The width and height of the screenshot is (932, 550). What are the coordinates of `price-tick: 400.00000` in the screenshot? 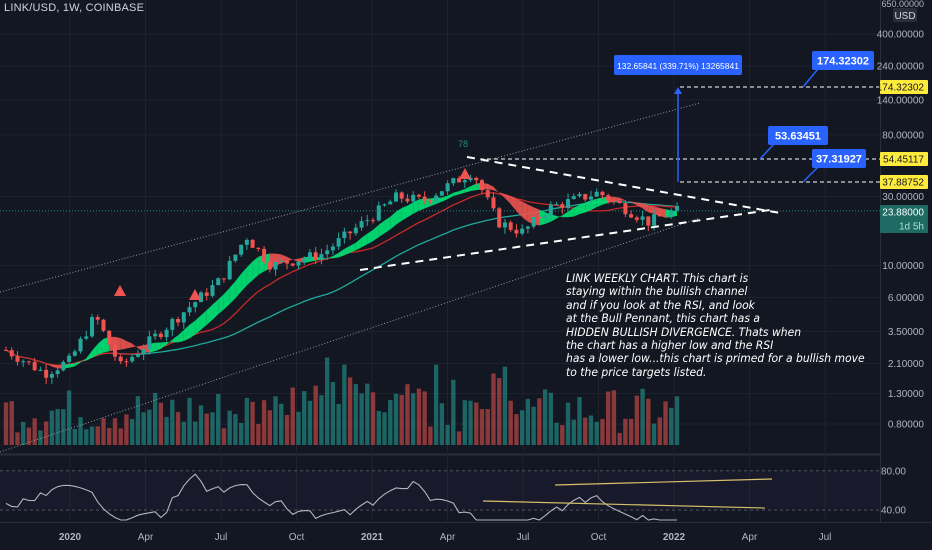 It's located at (901, 35).